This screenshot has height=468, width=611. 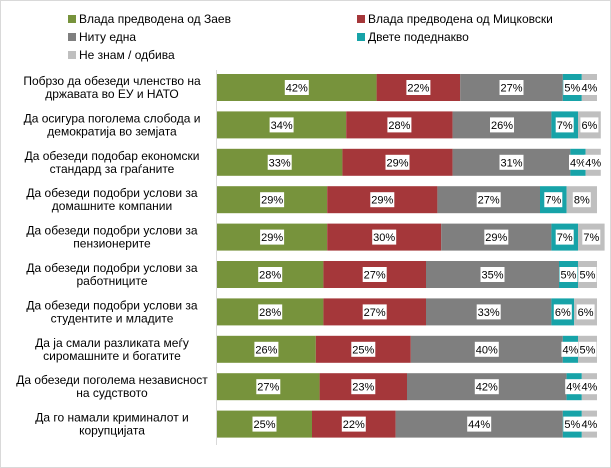 I want to click on data-label: 8%, so click(x=582, y=201).